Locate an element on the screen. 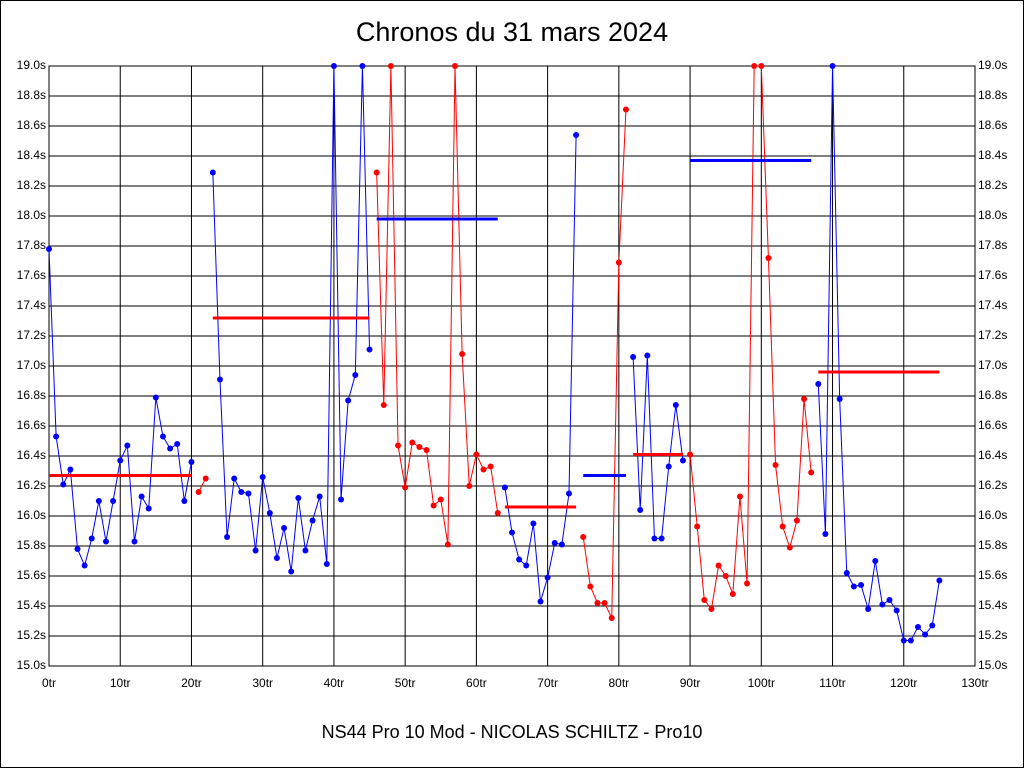  y-tick-label: 15.8s is located at coordinates (31, 545).